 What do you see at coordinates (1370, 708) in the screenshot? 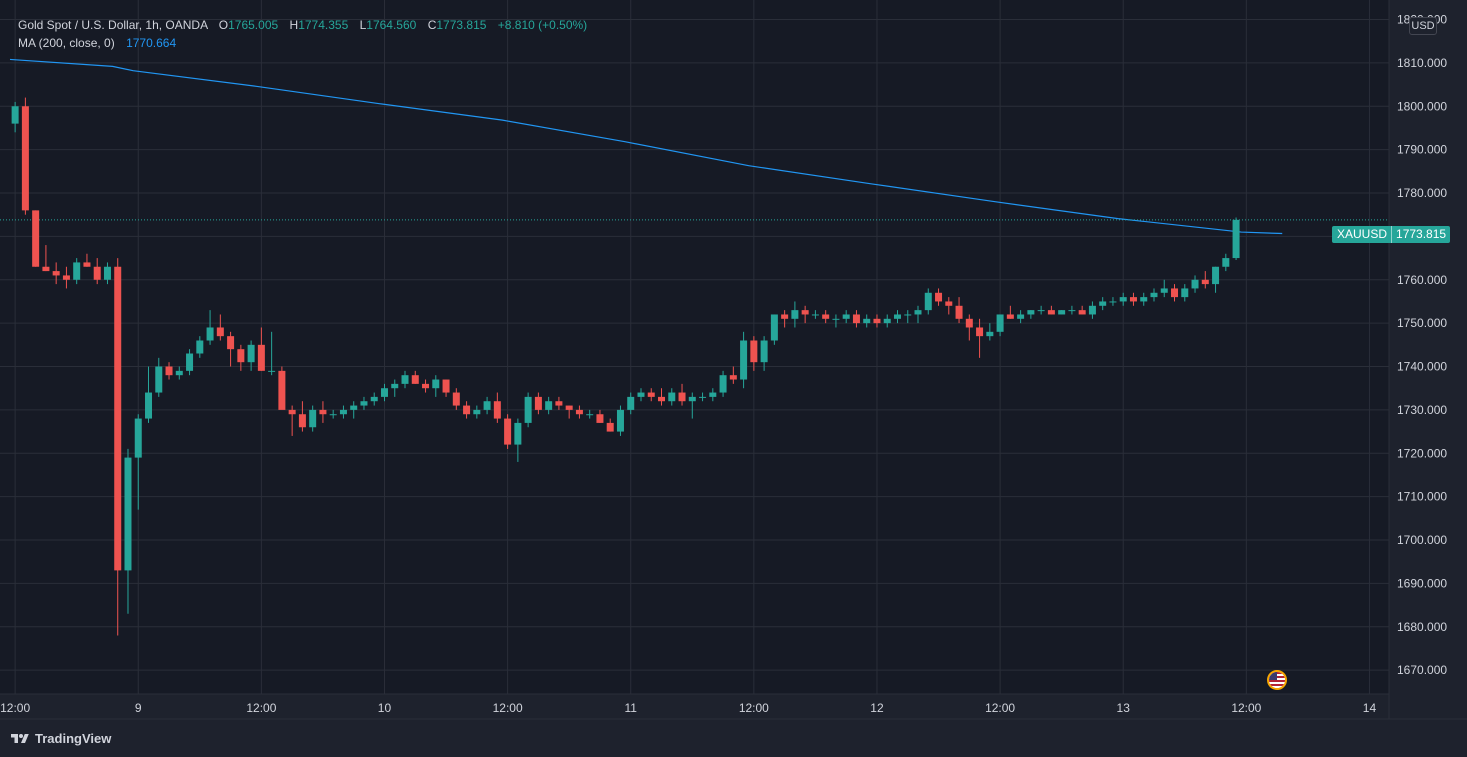
I see `x-tick-label: 14` at bounding box center [1370, 708].